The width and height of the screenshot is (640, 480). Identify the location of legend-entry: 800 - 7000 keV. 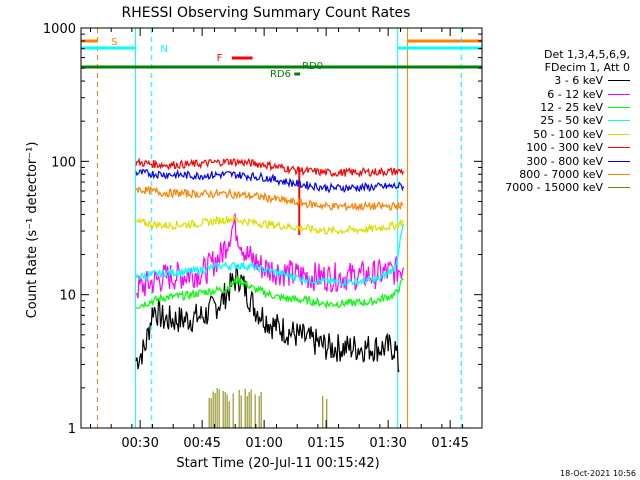
(556, 174).